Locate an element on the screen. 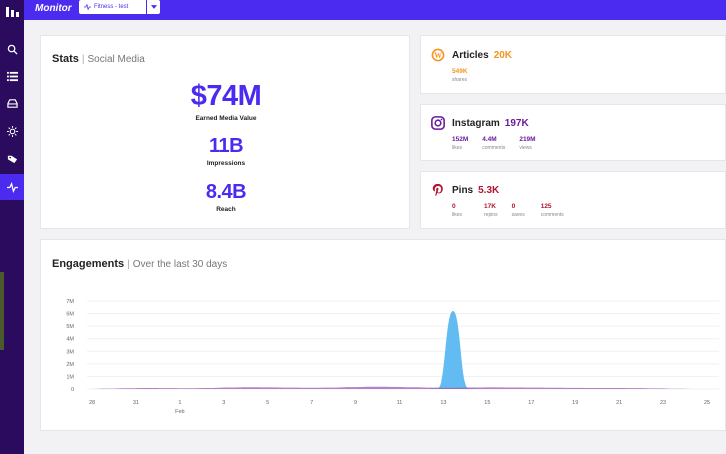 This screenshot has height=454, width=726. dashboard-name: Fitness - test is located at coordinates (111, 7).